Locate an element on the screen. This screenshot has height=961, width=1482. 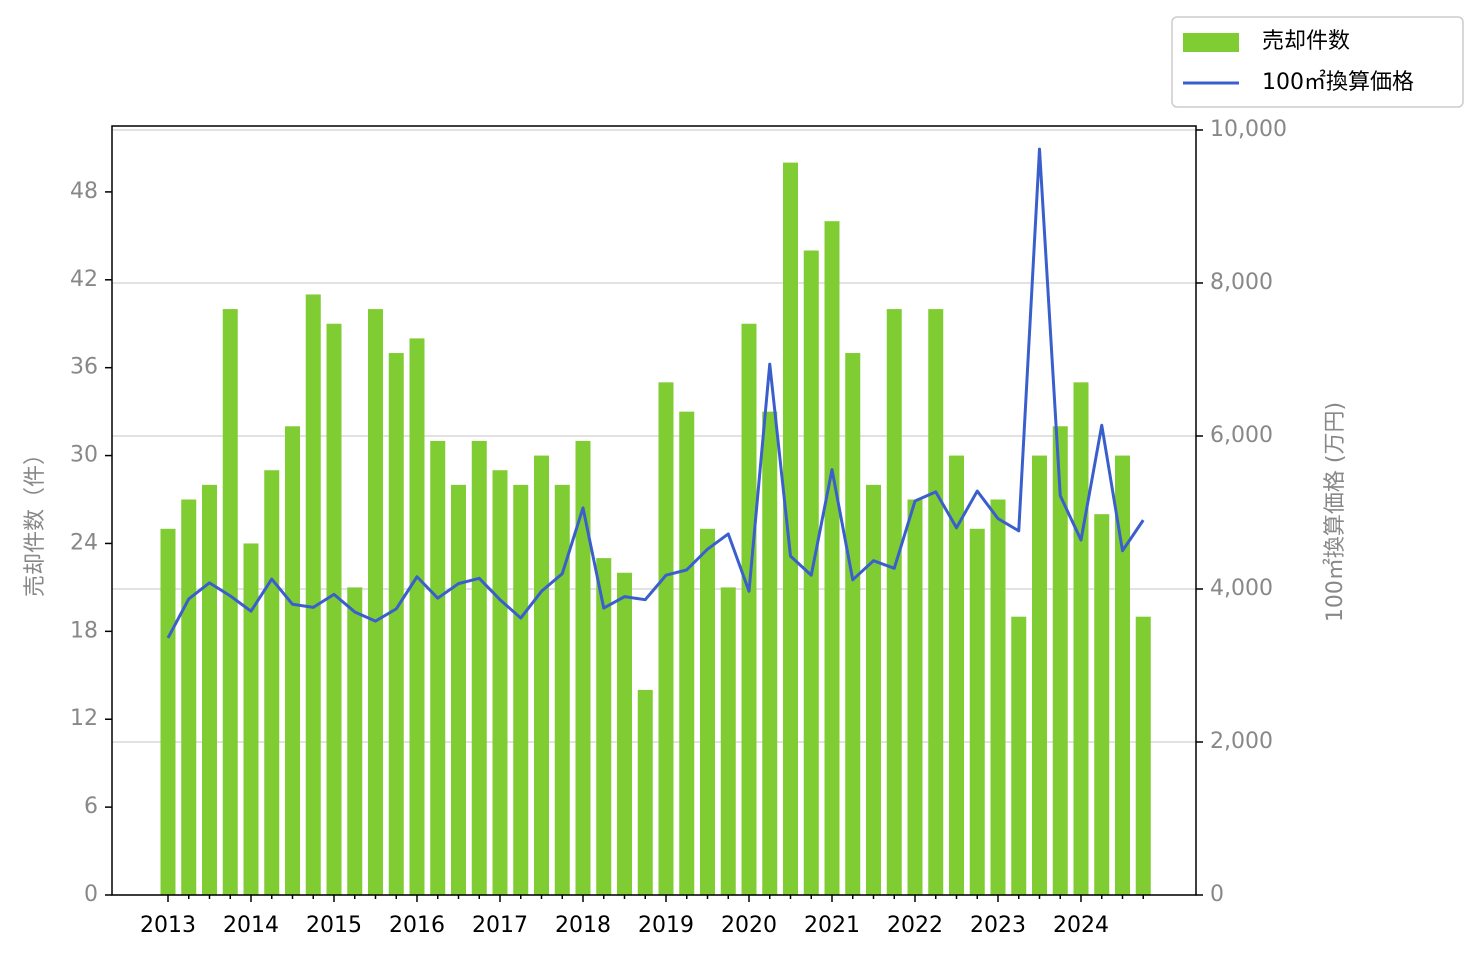
y-tick-label: 24 is located at coordinates (84, 542).